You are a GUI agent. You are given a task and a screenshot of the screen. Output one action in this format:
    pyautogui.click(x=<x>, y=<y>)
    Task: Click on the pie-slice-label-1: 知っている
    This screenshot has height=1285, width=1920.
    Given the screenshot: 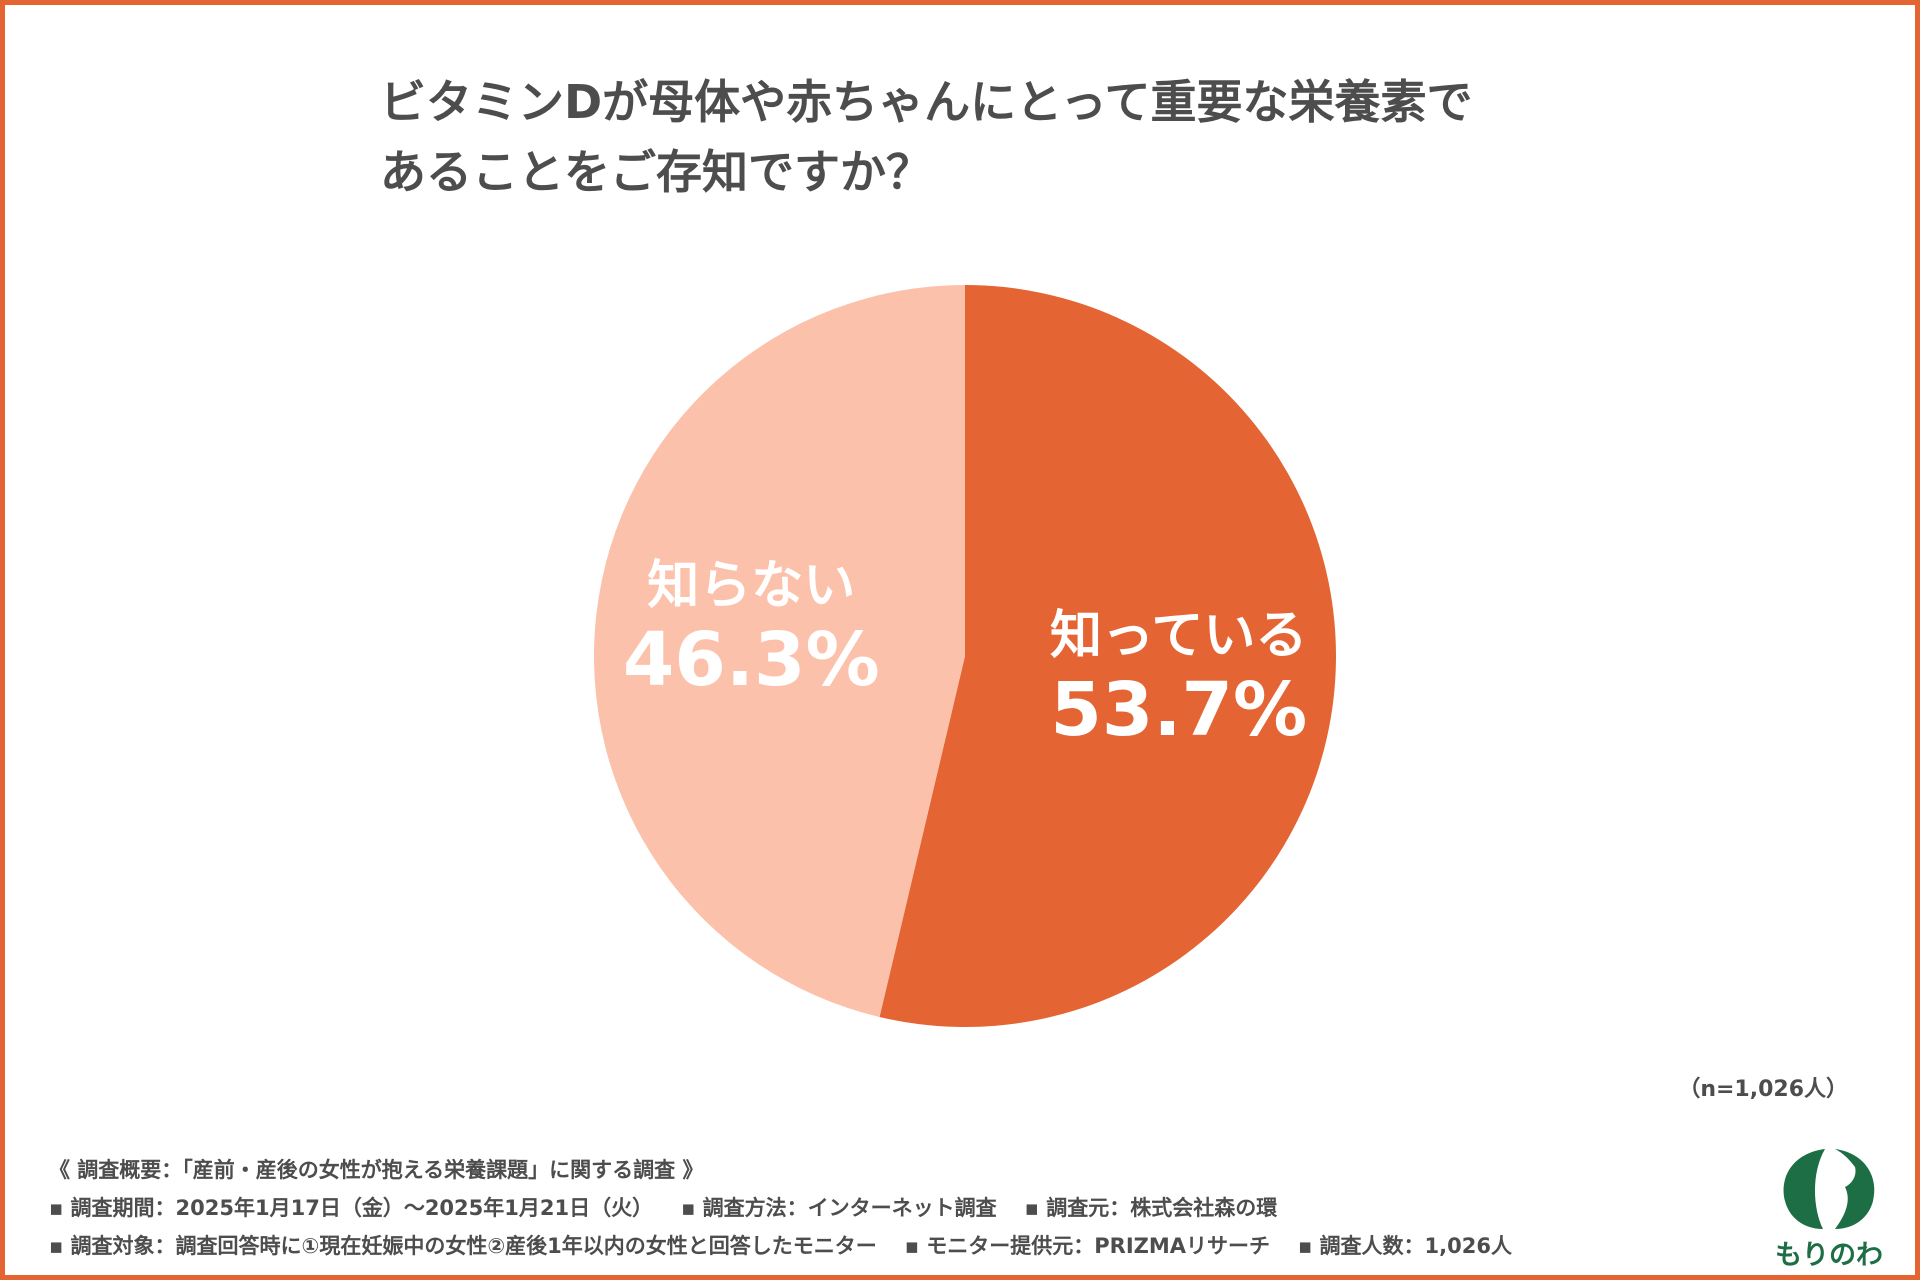 What is the action you would take?
    pyautogui.click(x=1178, y=636)
    